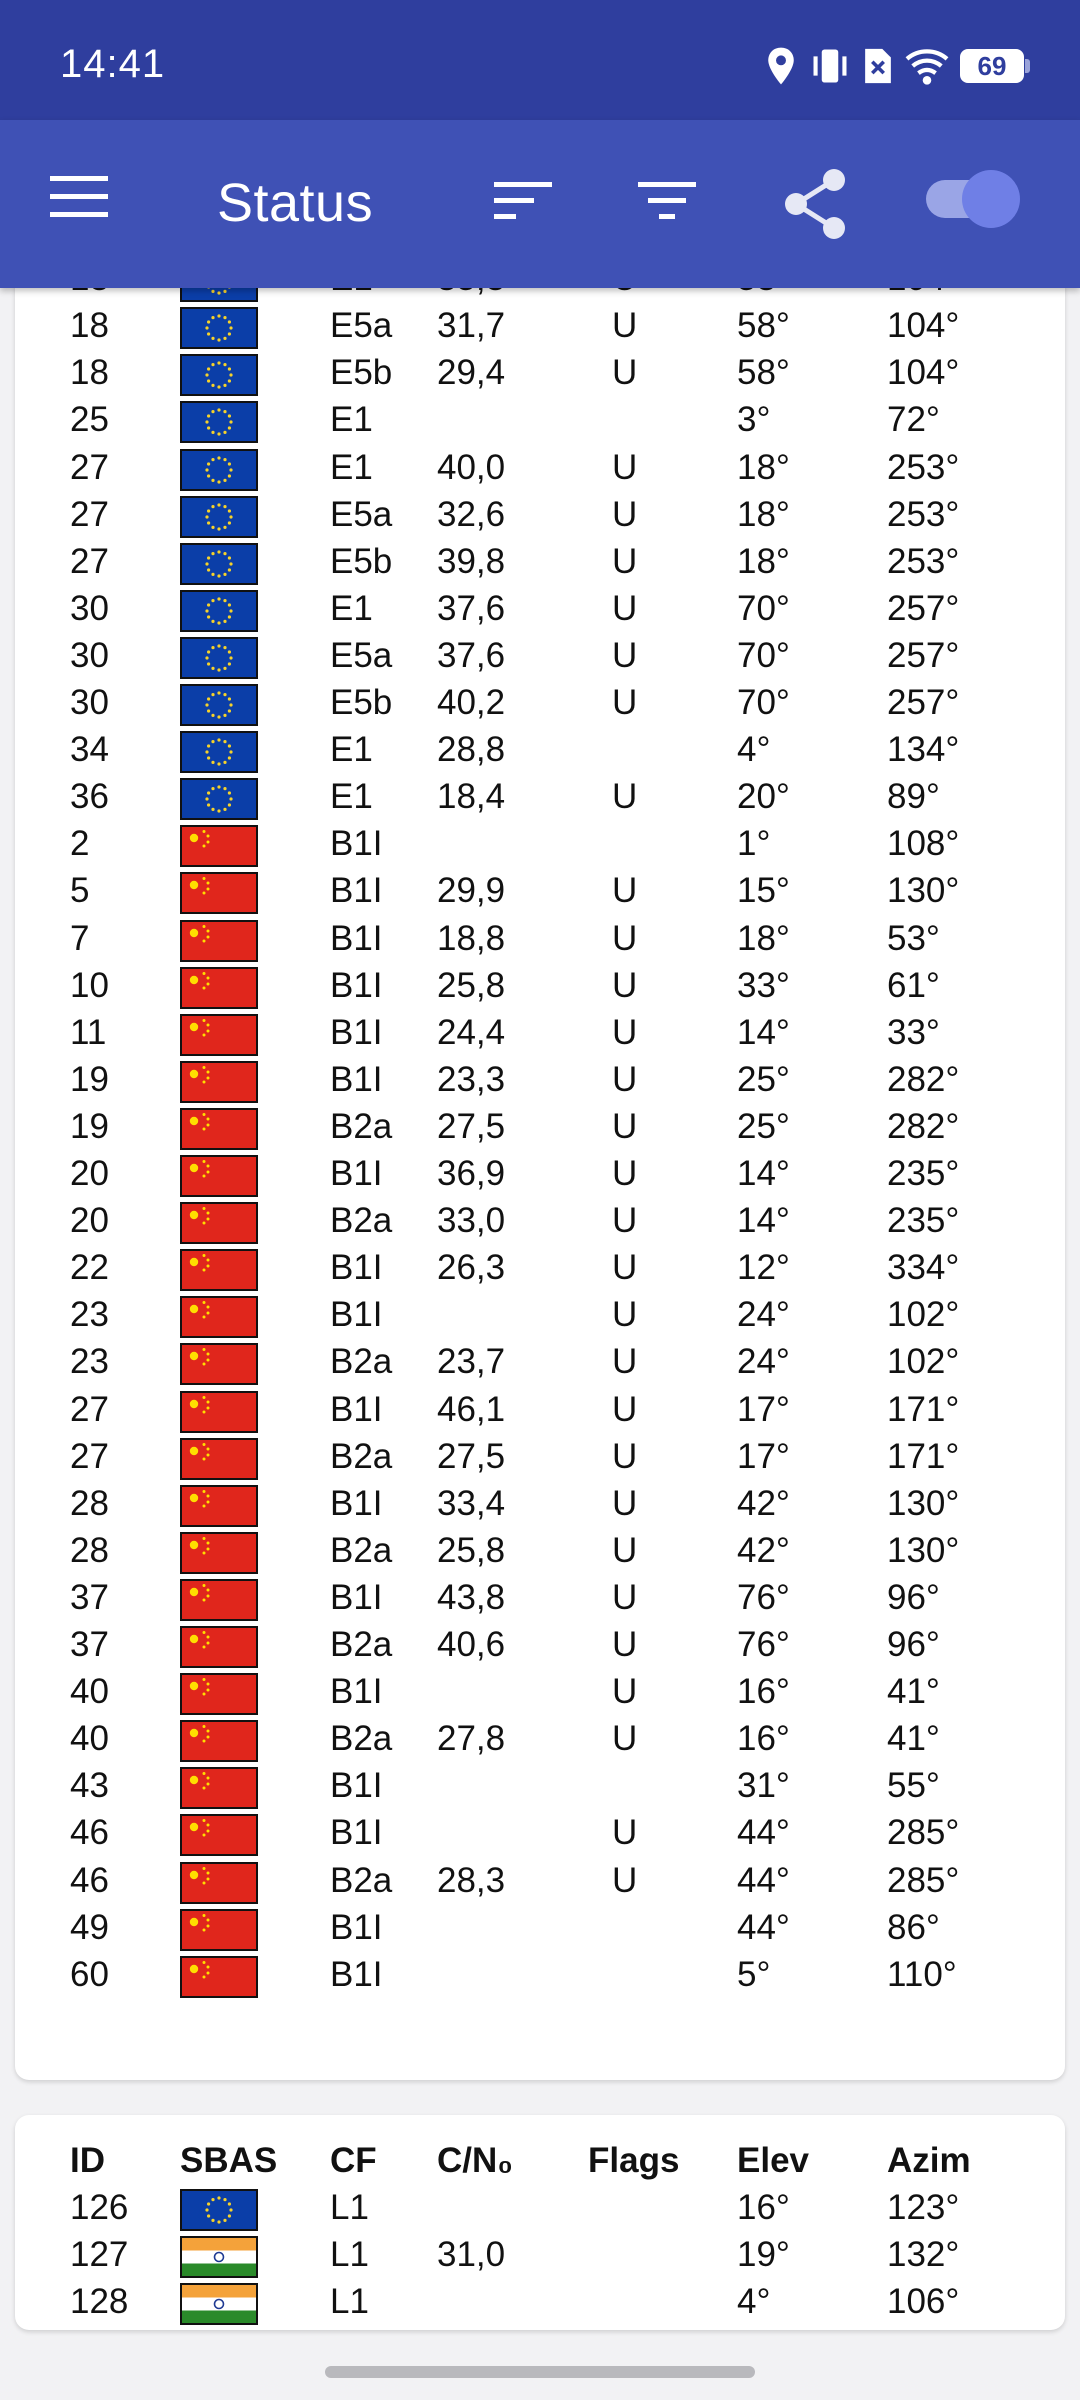  What do you see at coordinates (471, 1644) in the screenshot?
I see `cn0-value: 40,6` at bounding box center [471, 1644].